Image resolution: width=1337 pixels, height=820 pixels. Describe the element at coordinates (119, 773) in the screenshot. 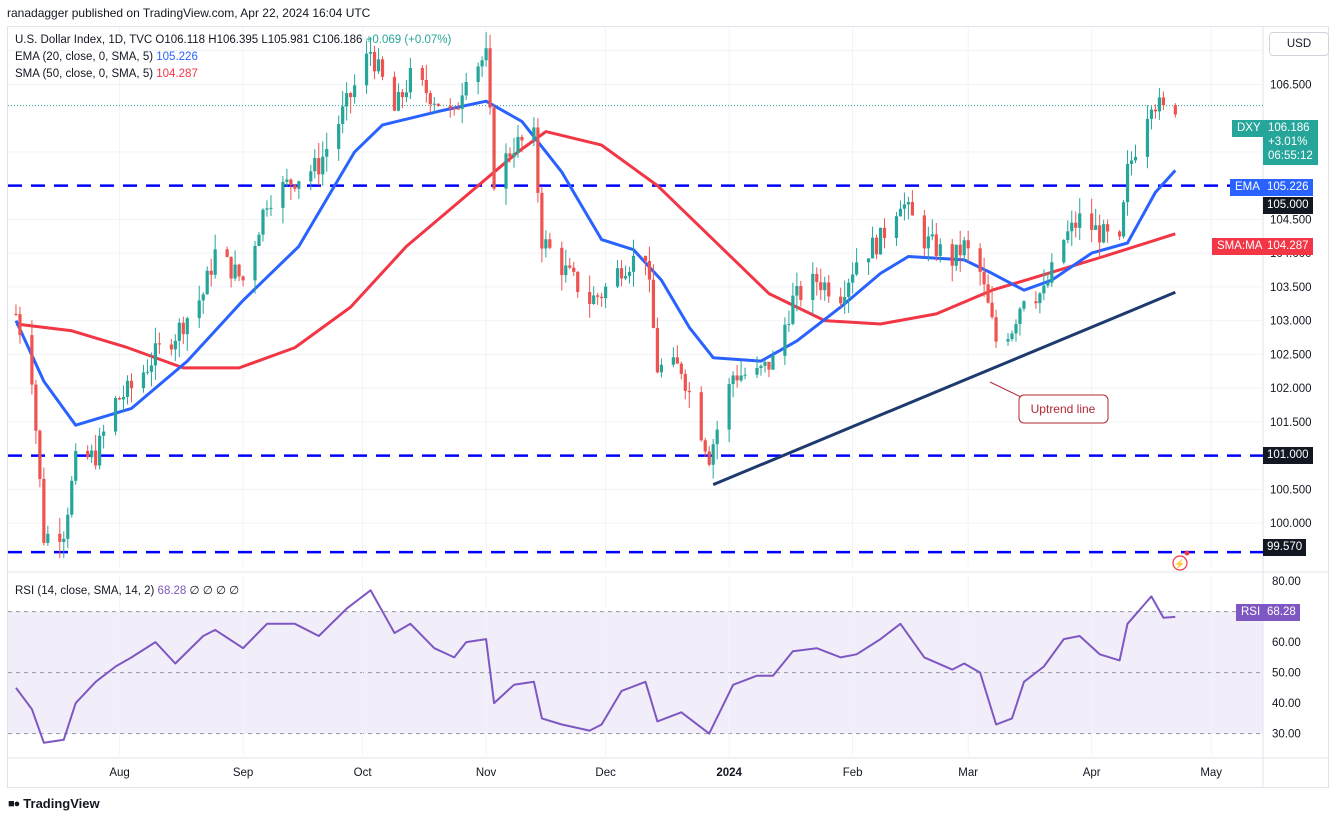

I see `x-tick-label: Aug` at that location.